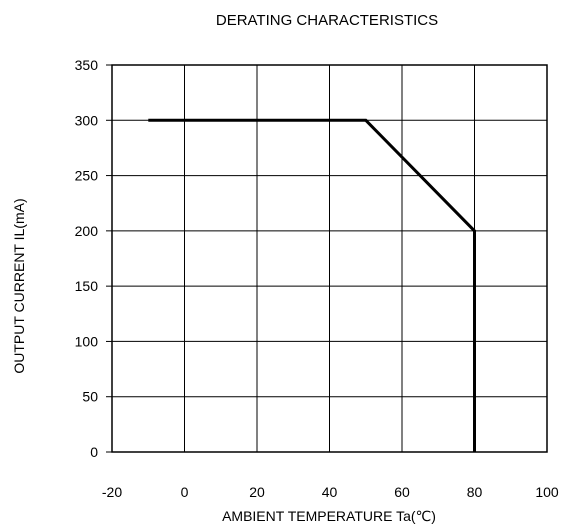 The image size is (571, 526). I want to click on x-tick-label: 100, so click(547, 492).